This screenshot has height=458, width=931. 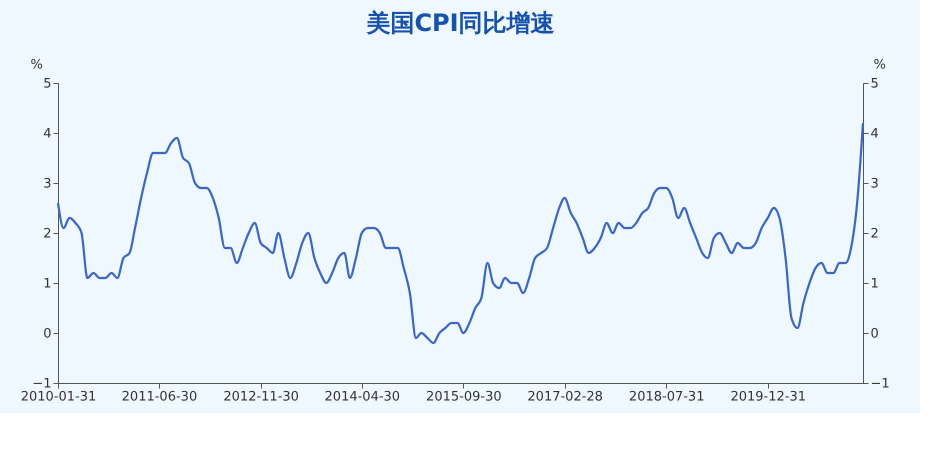 I want to click on y-tick-label: 3, so click(x=47, y=184).